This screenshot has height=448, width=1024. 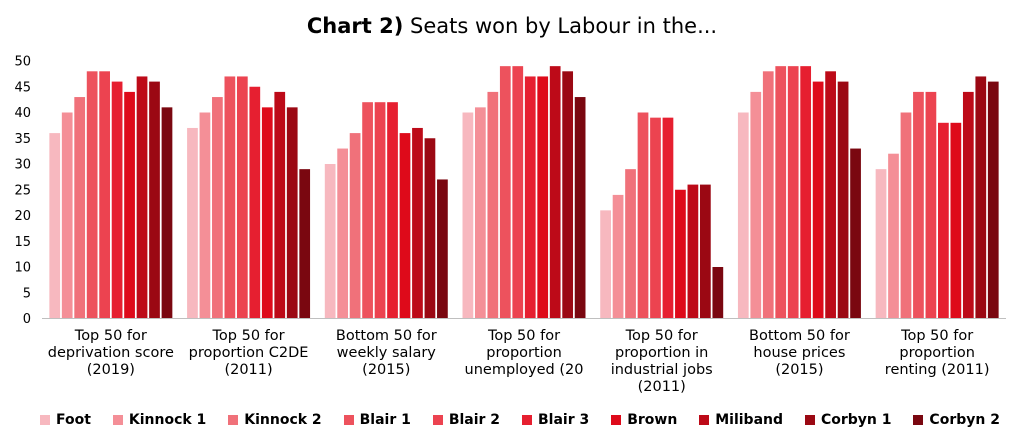 What do you see at coordinates (524, 353) in the screenshot?
I see `x-category-label: Top 50 for proportion unemployed (20` at bounding box center [524, 353].